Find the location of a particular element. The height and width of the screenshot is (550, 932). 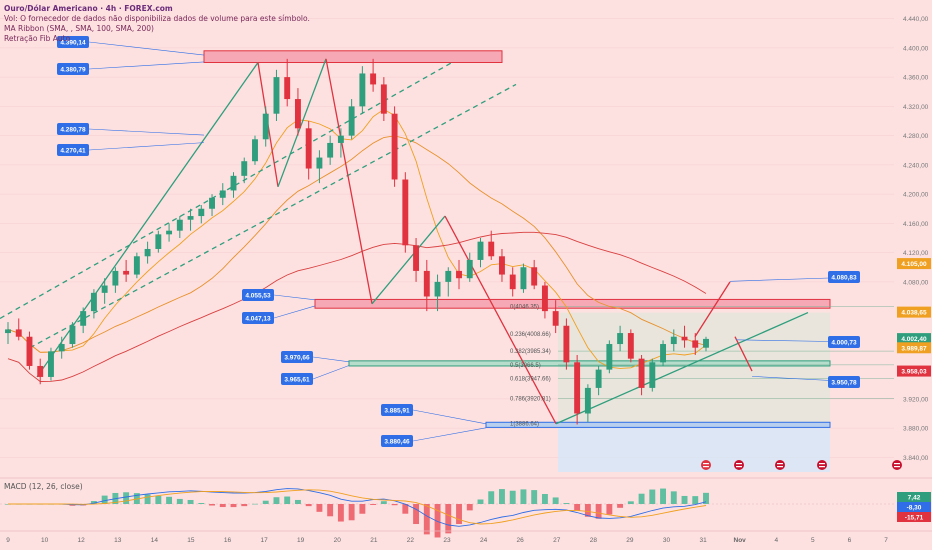

resistance-zone-top is located at coordinates (353, 56).